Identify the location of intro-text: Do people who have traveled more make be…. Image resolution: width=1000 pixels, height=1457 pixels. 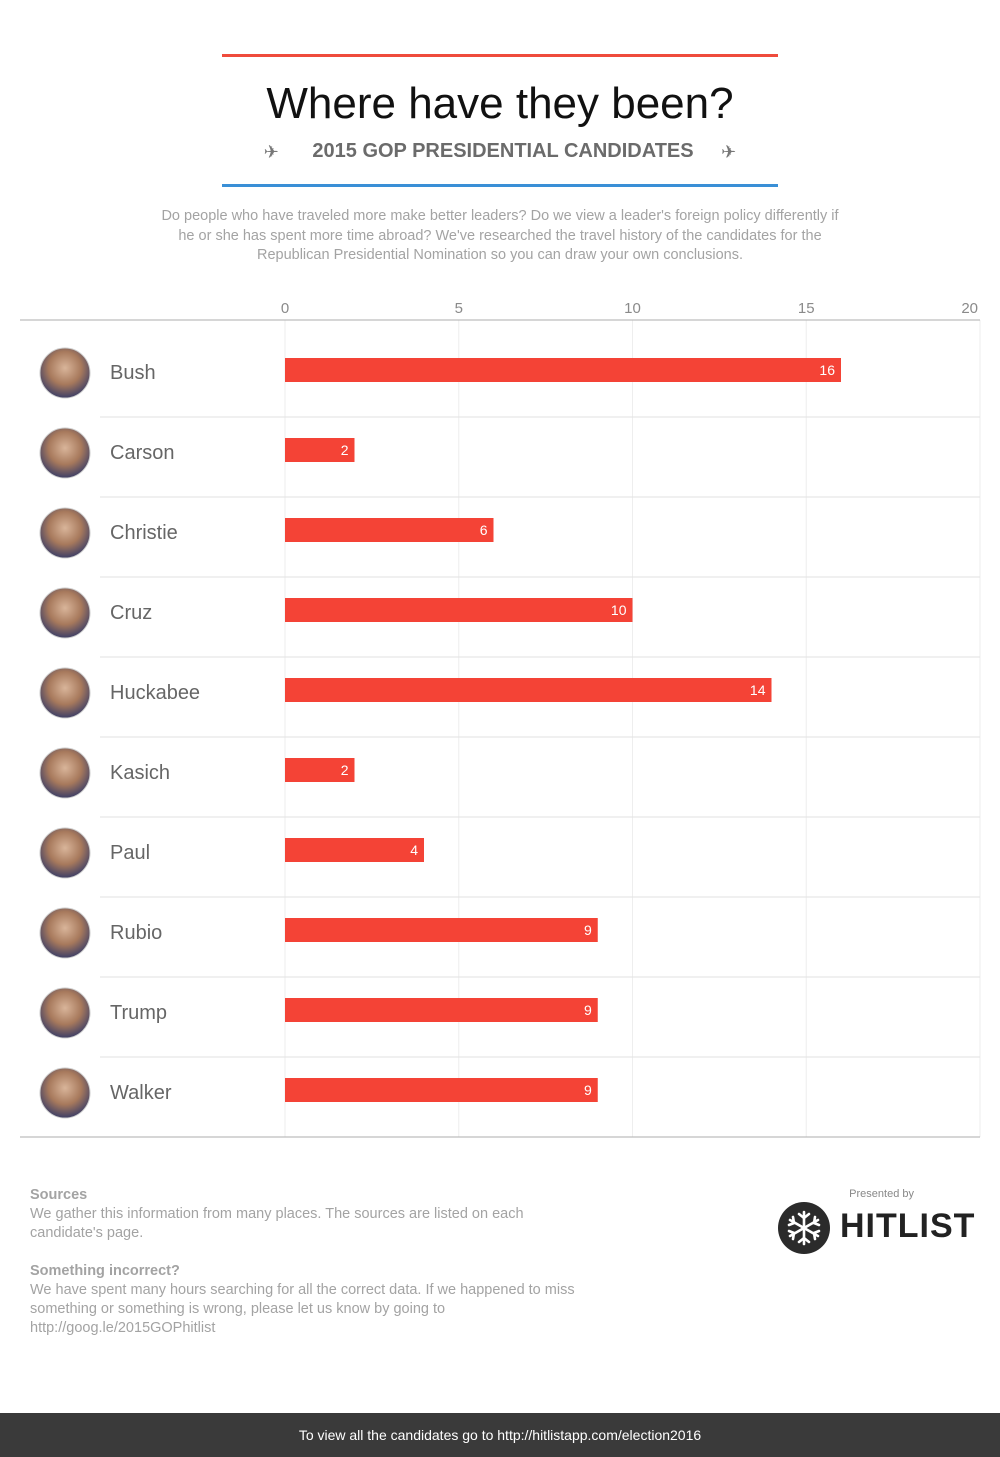
(500, 235).